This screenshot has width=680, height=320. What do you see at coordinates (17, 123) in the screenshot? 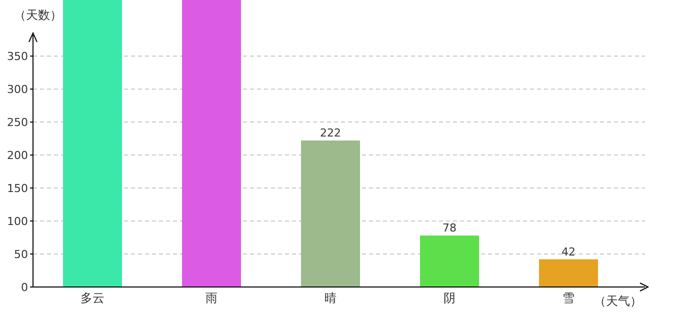
I see `y-tick-label: 250` at bounding box center [17, 123].